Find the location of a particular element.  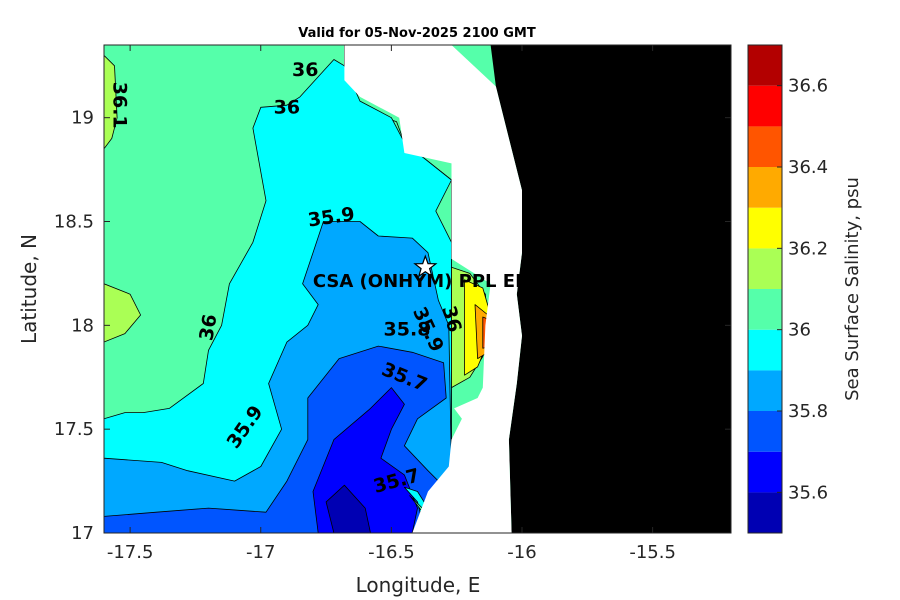

chart-title: Valid for 05-Nov-2025 2100 GMT is located at coordinates (417, 33).